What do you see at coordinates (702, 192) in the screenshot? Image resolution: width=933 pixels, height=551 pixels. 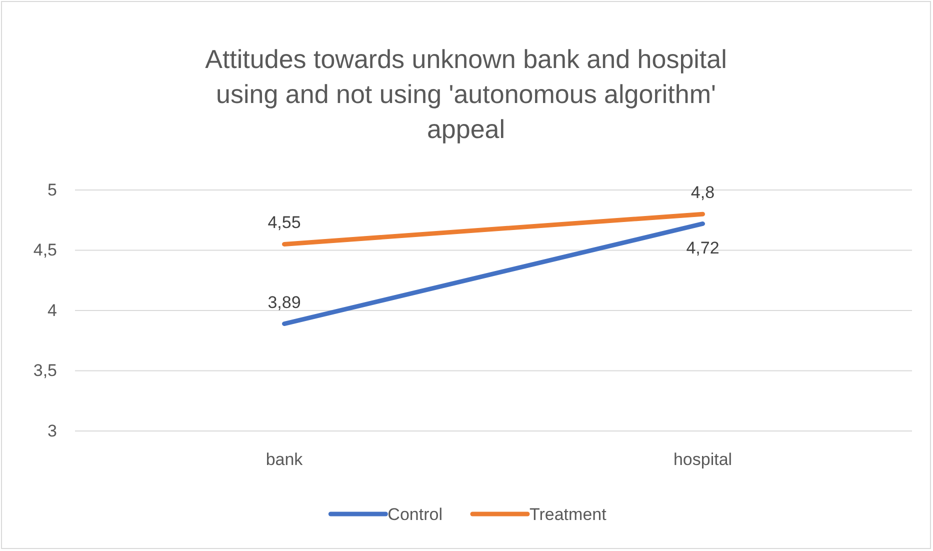 I see `data-label: 4,8` at bounding box center [702, 192].